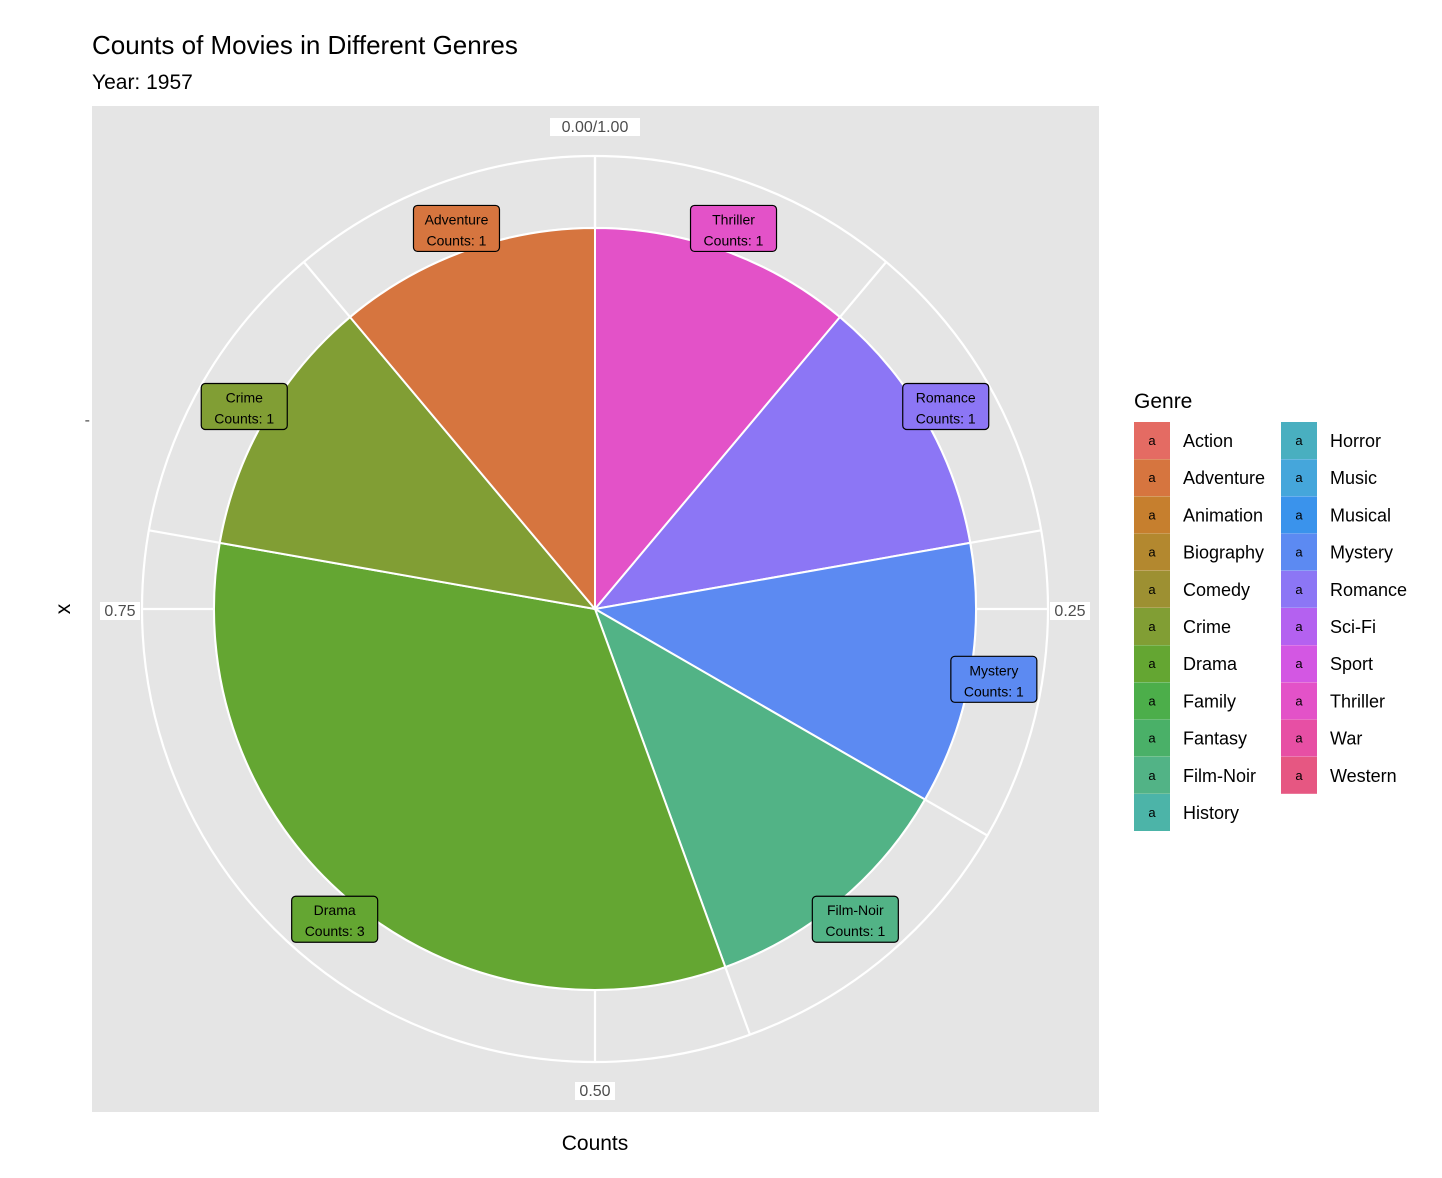 This screenshot has height=1178, width=1442. I want to click on slice-label-genre: Adventure, so click(457, 219).